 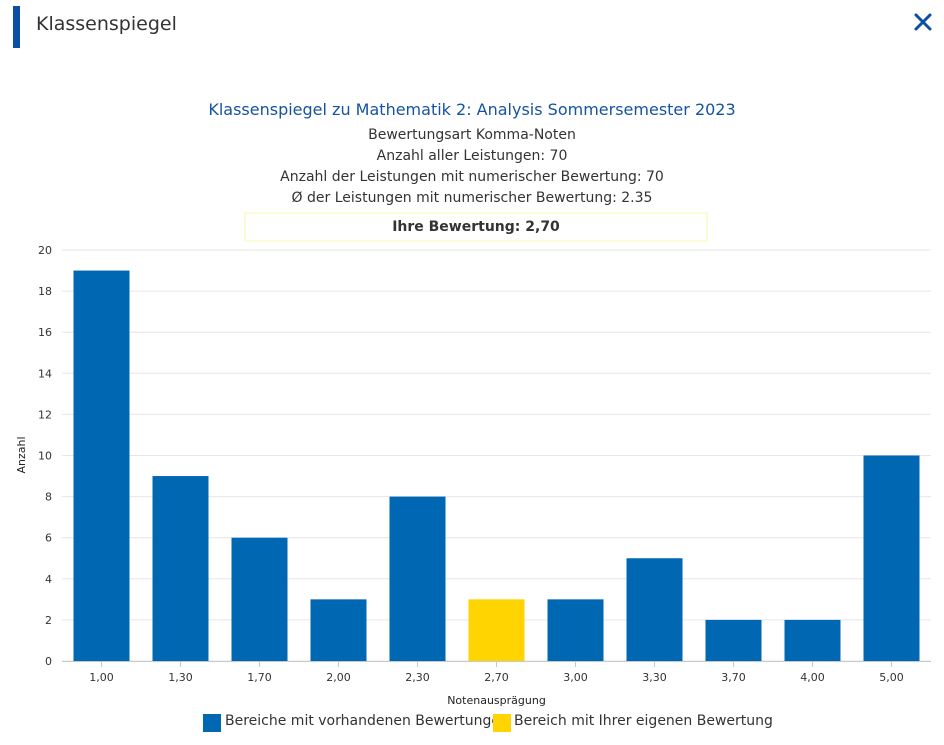 I want to click on x-tick-label: 2,70, so click(x=496, y=677).